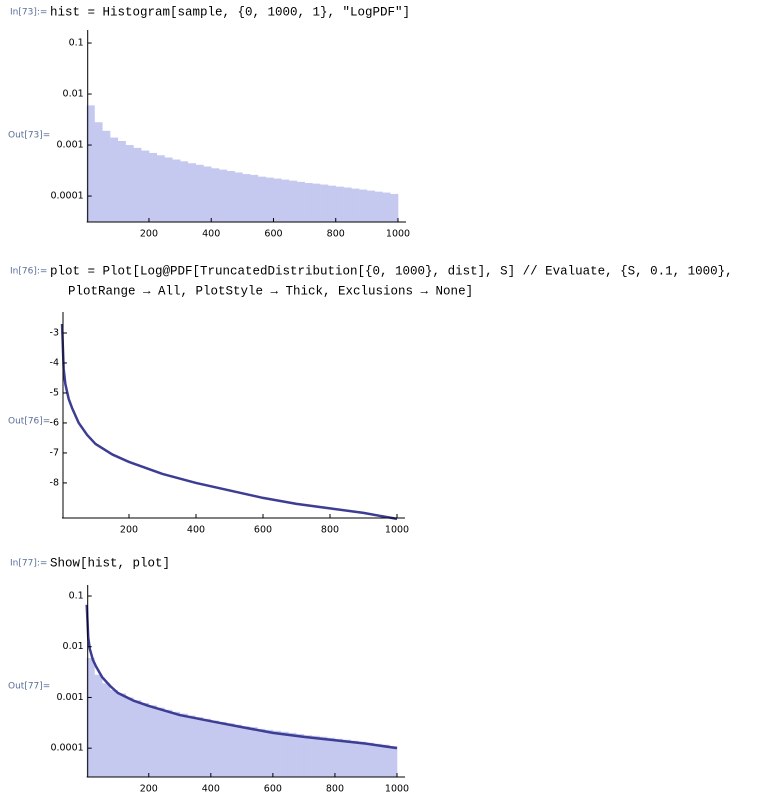 This screenshot has width=757, height=802. I want to click on y-tick-label: -7, so click(54, 452).